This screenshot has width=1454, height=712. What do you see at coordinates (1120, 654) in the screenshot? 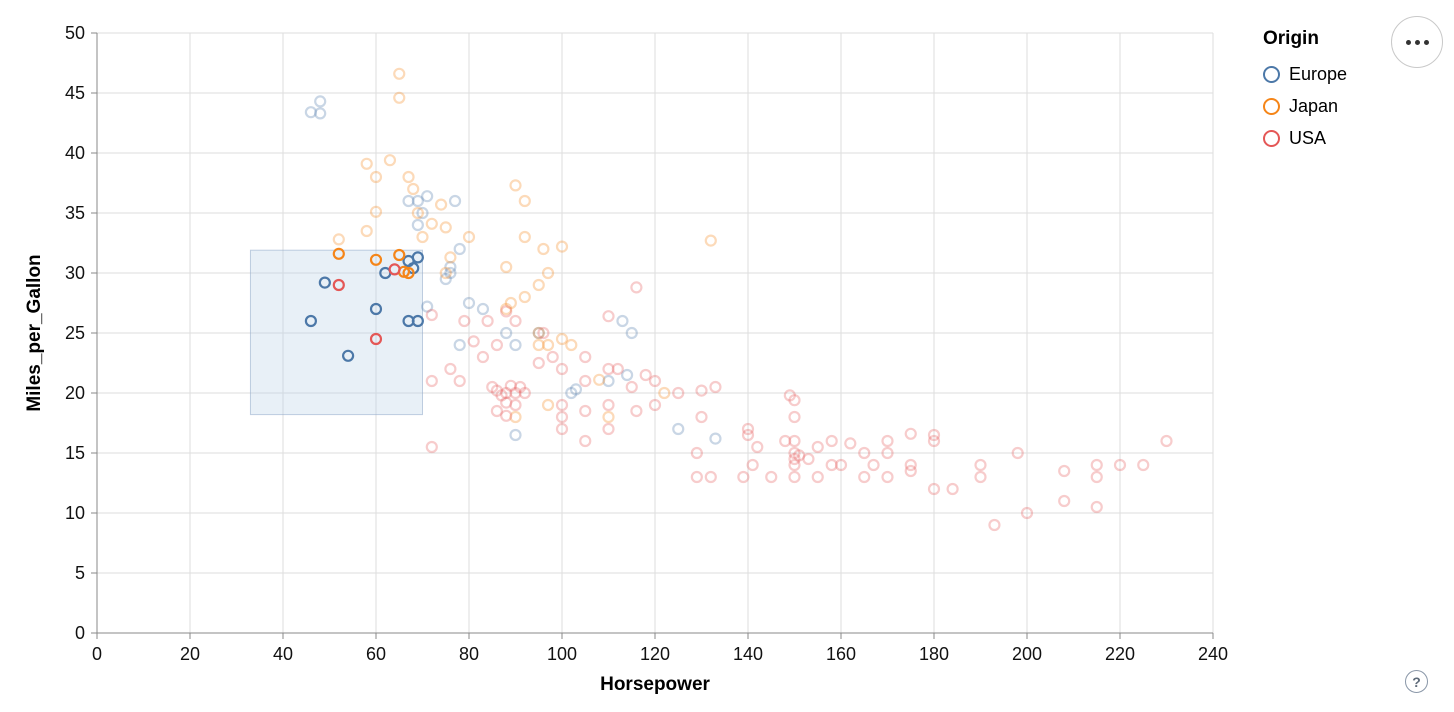
I see `x-tick-label: 220` at bounding box center [1120, 654].